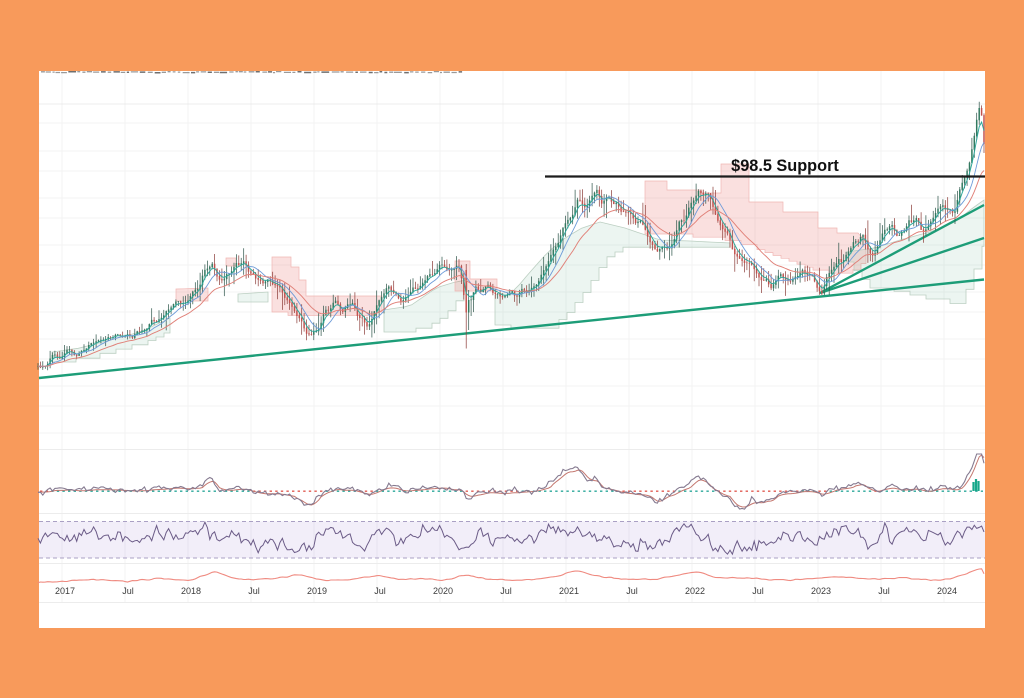  What do you see at coordinates (65, 591) in the screenshot?
I see `svg-text: 2017` at bounding box center [65, 591].